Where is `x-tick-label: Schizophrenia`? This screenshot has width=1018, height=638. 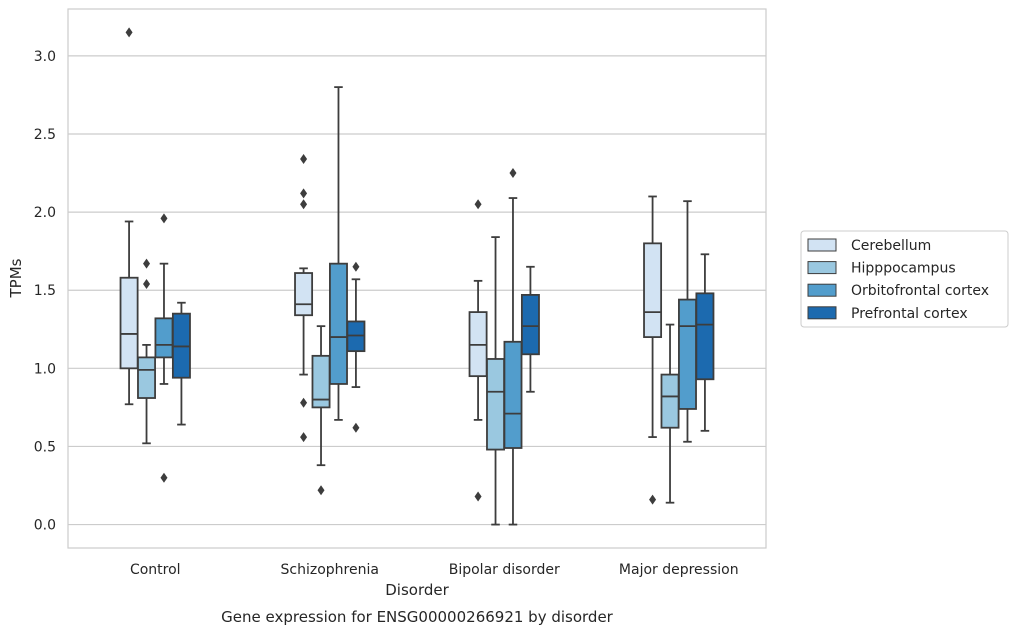
x-tick-label: Schizophrenia is located at coordinates (330, 570).